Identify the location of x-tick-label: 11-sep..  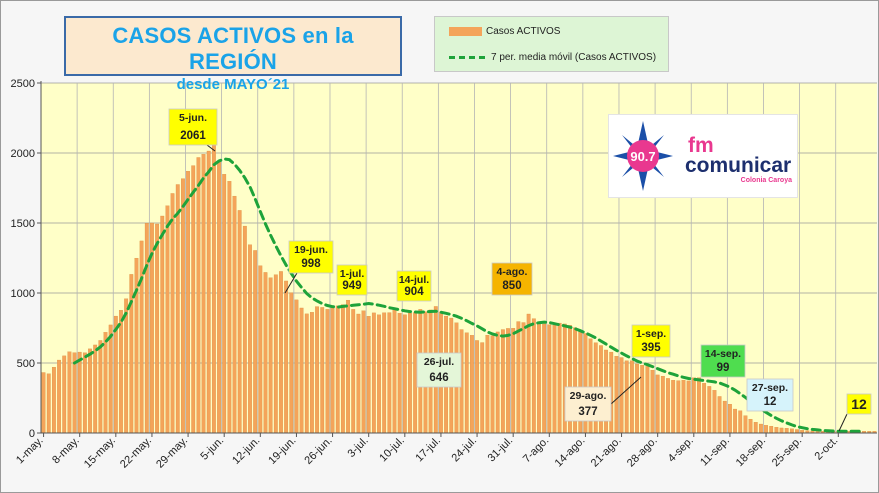
(715, 452).